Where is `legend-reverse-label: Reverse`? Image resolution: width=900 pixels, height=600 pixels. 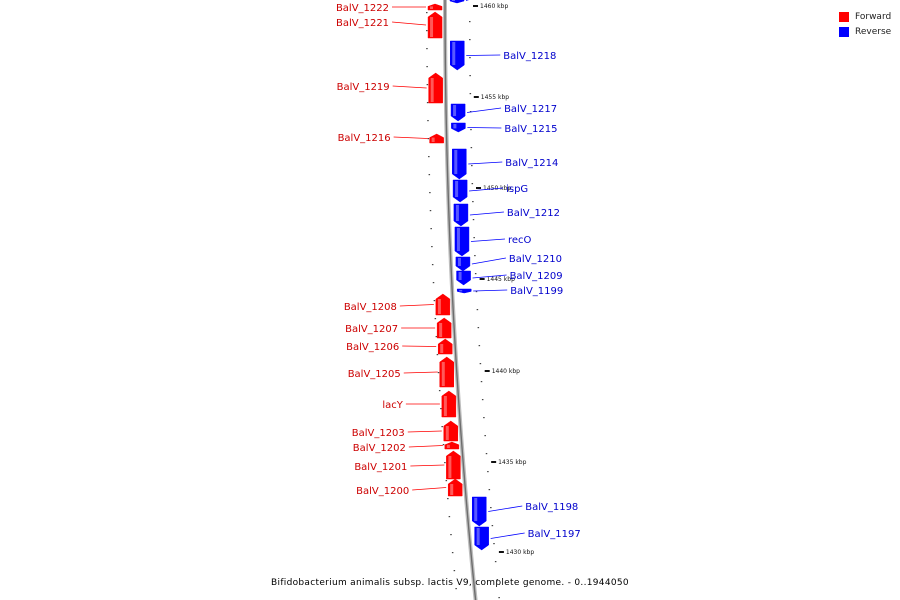 legend-reverse-label: Reverse is located at coordinates (873, 31).